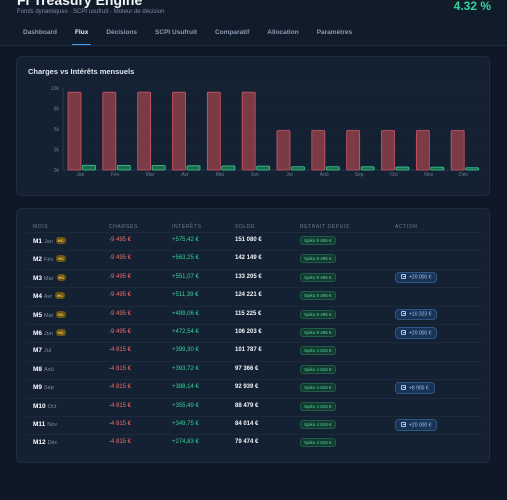 This screenshot has width=507, height=500. What do you see at coordinates (253, 45) in the screenshot?
I see `header-divider` at bounding box center [253, 45].